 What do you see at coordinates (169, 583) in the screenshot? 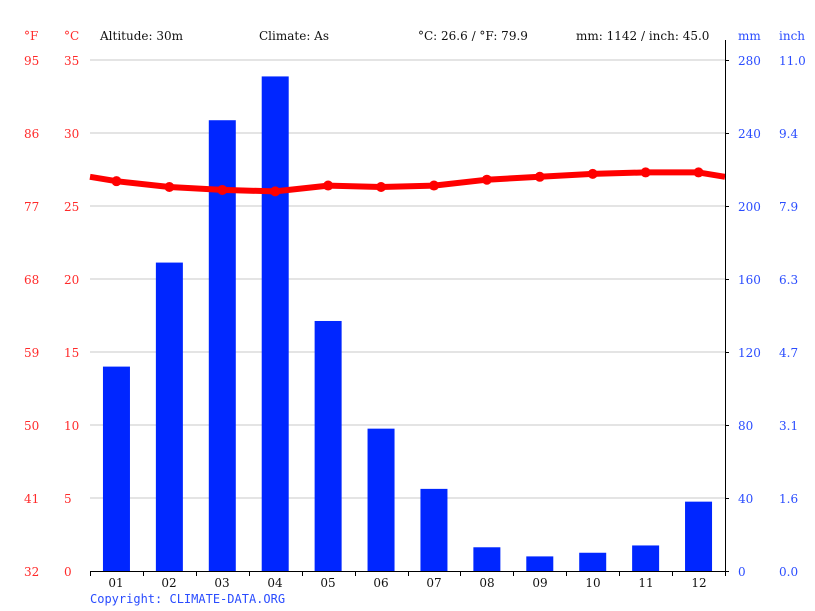
I see `month-label: 02` at bounding box center [169, 583].